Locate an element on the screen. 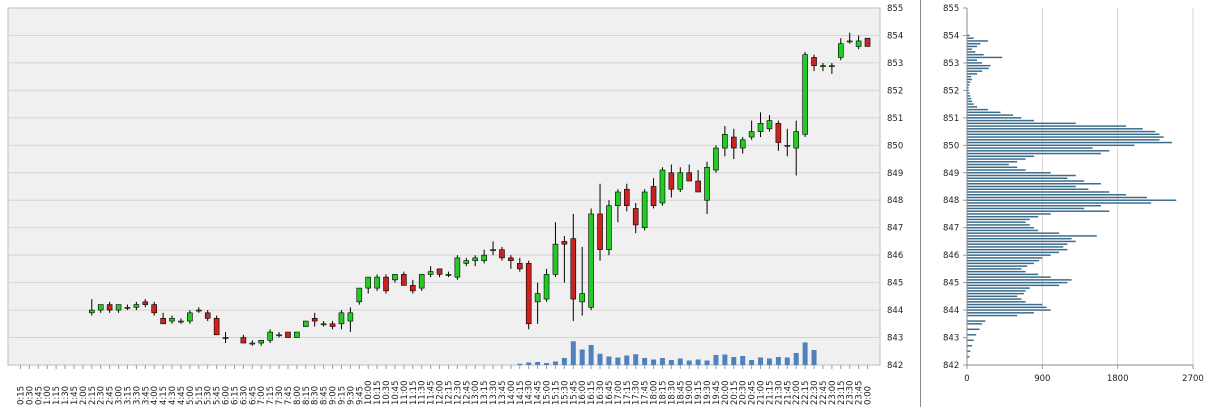  x-tick-label: 17:30 is located at coordinates (637, 393).